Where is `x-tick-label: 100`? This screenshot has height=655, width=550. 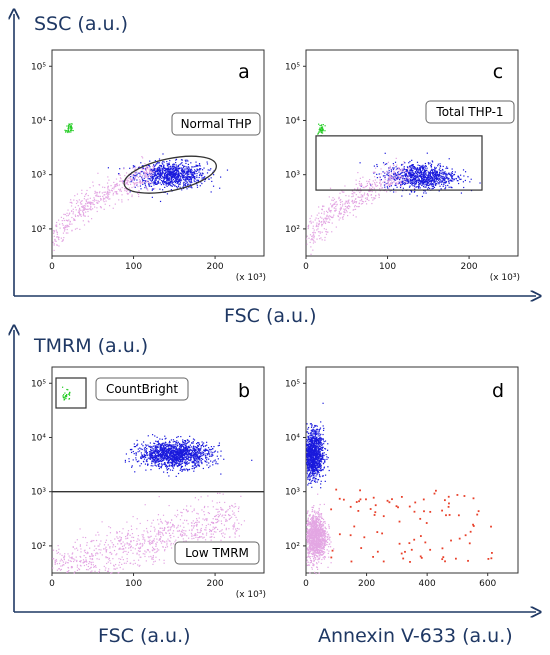
x-tick-label: 100 is located at coordinates (387, 267).